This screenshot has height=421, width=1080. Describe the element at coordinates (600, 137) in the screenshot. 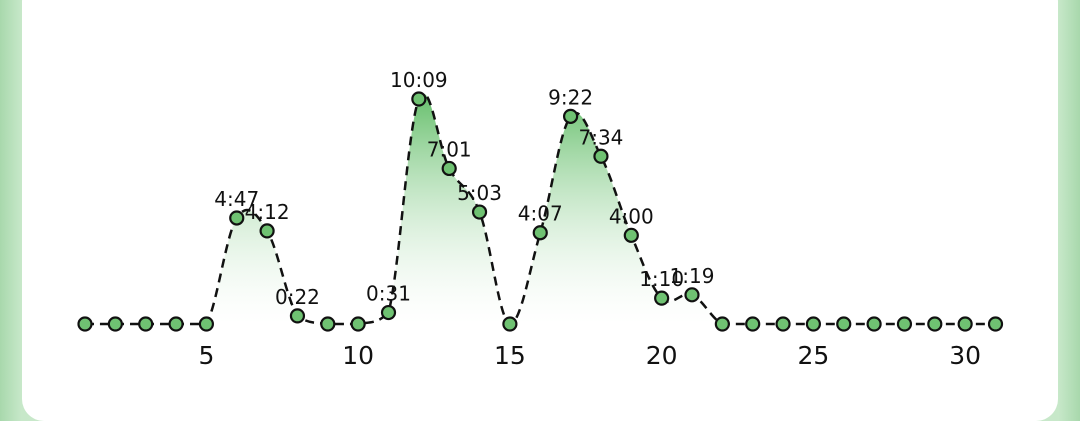

I see `data-label: 7:34` at that location.